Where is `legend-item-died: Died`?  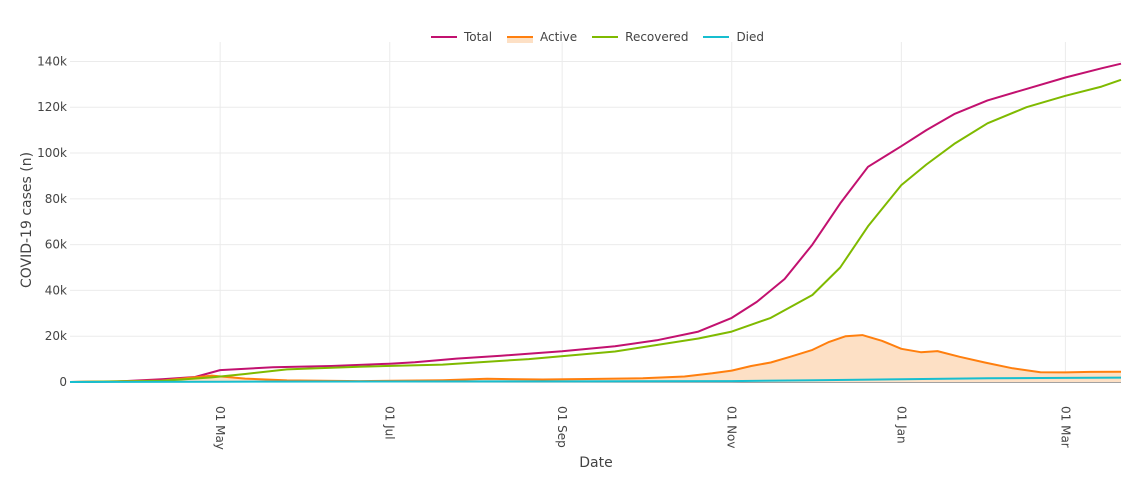
legend-item-died: Died is located at coordinates (733, 37).